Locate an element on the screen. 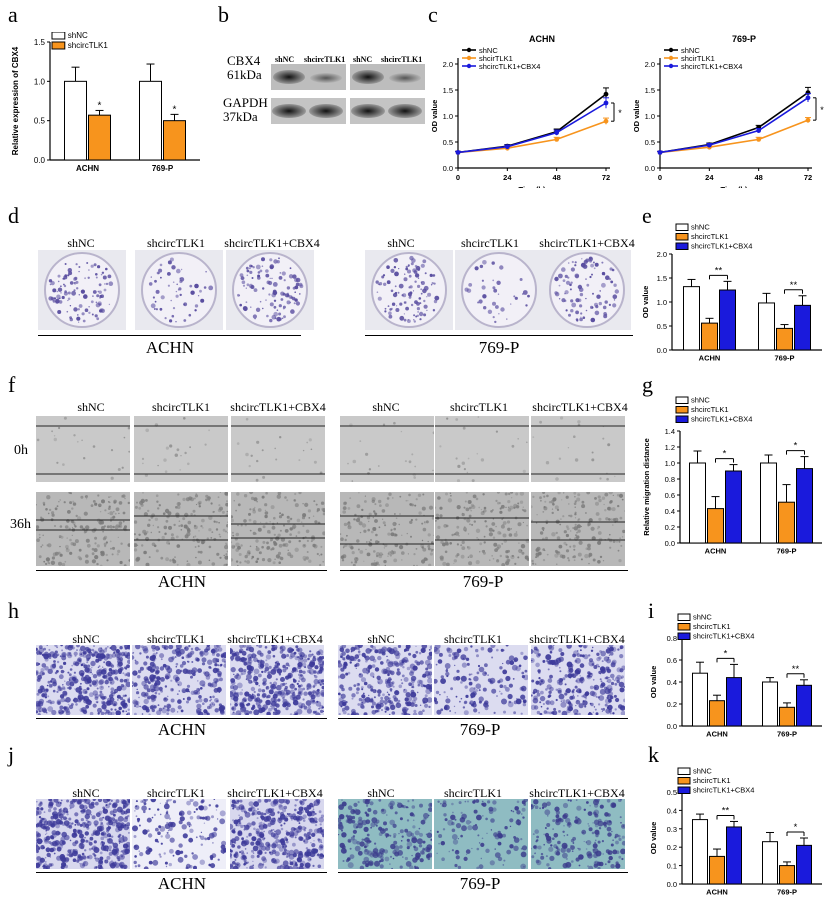 Image resolution: width=832 pixels, height=901 pixels. y-tick-label: 0.5 is located at coordinates (672, 792).